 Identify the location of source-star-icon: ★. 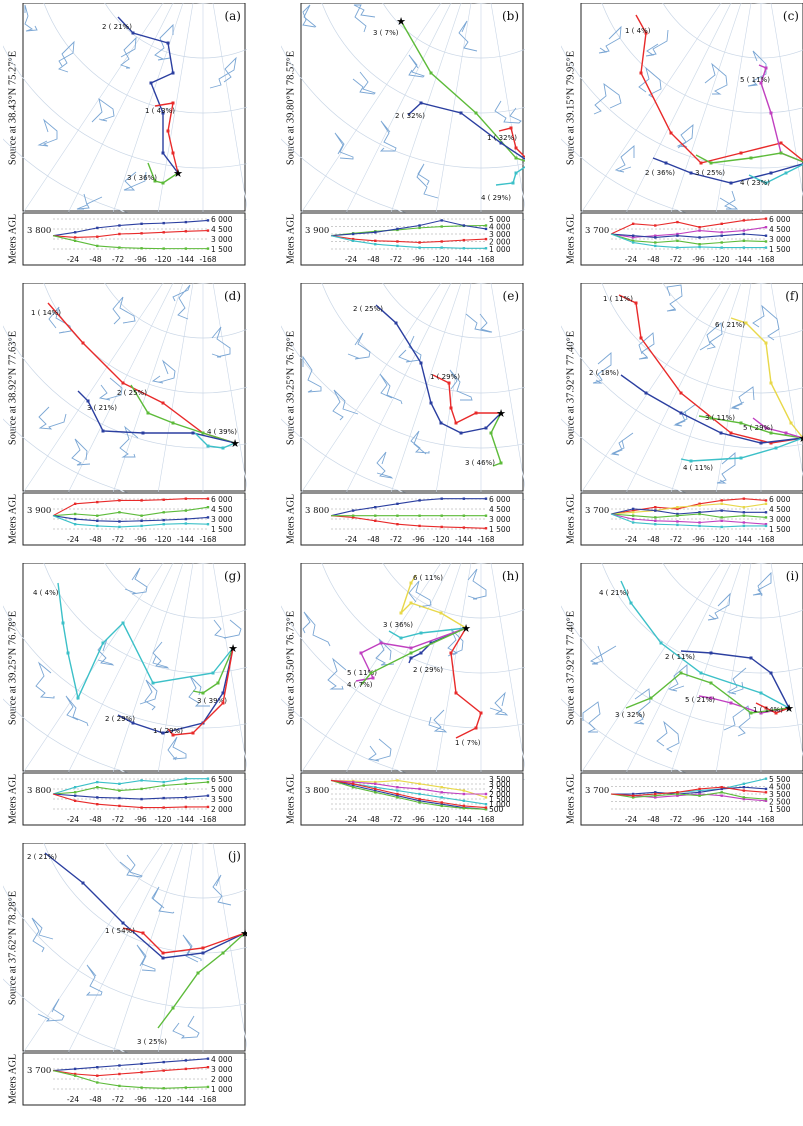
(243, 934).